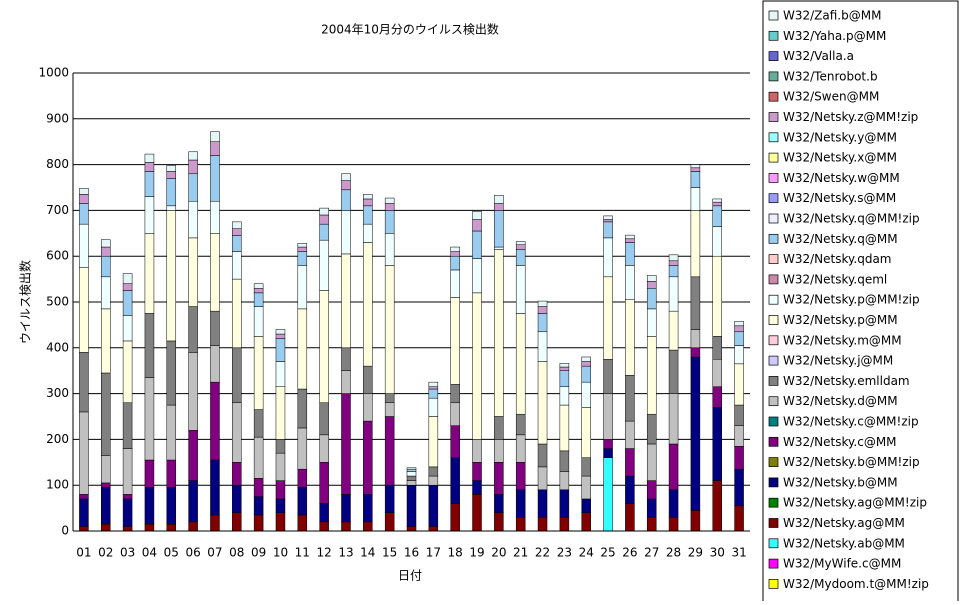 The width and height of the screenshot is (967, 605). What do you see at coordinates (846, 381) in the screenshot?
I see `legend-label: W32/Netsky.emlldam` at bounding box center [846, 381].